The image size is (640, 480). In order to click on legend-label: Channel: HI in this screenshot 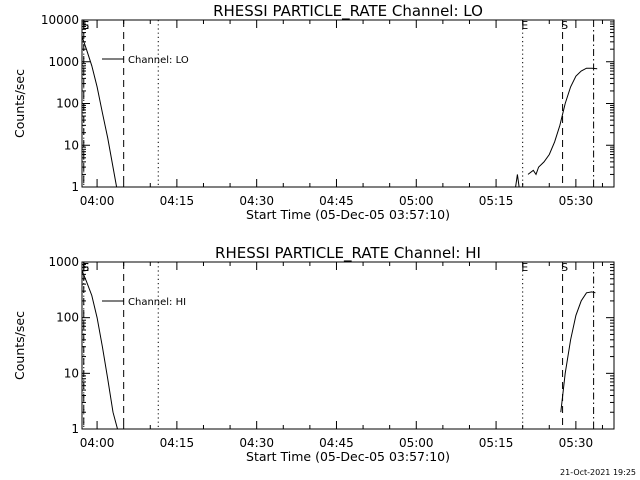, I will do `click(157, 302)`.